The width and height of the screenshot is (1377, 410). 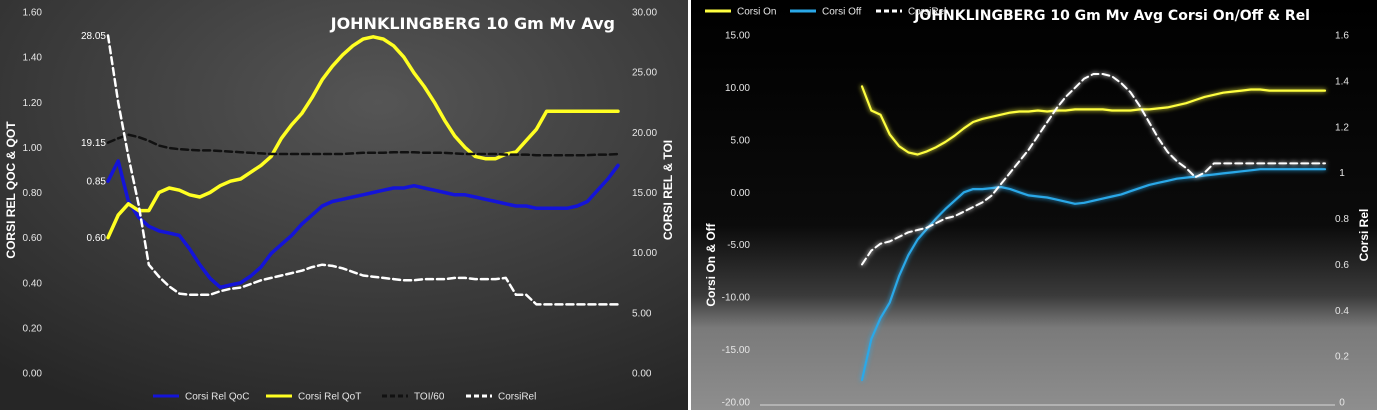 I want to click on data-label: 28.05, so click(x=93, y=36).